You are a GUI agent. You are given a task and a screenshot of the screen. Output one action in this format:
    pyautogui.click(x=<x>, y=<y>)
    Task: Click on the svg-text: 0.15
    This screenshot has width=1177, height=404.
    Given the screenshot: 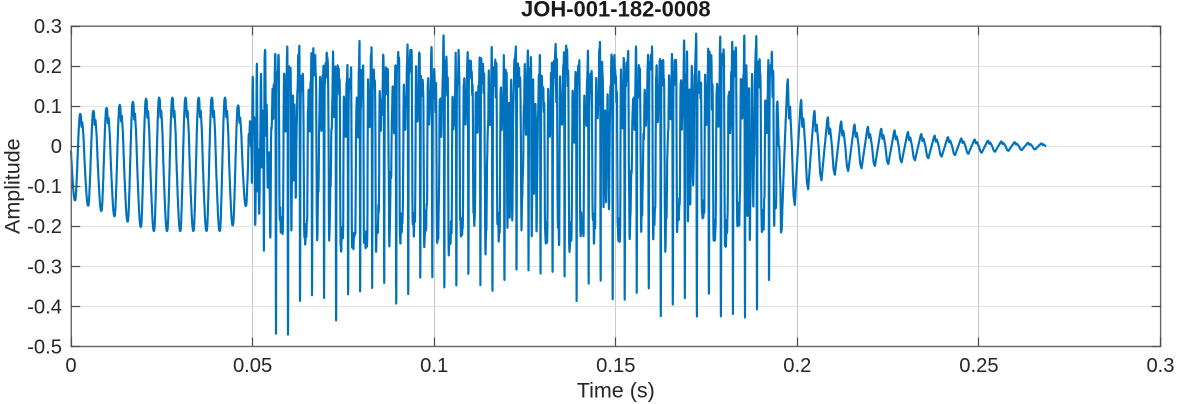 What is the action you would take?
    pyautogui.click(x=615, y=366)
    